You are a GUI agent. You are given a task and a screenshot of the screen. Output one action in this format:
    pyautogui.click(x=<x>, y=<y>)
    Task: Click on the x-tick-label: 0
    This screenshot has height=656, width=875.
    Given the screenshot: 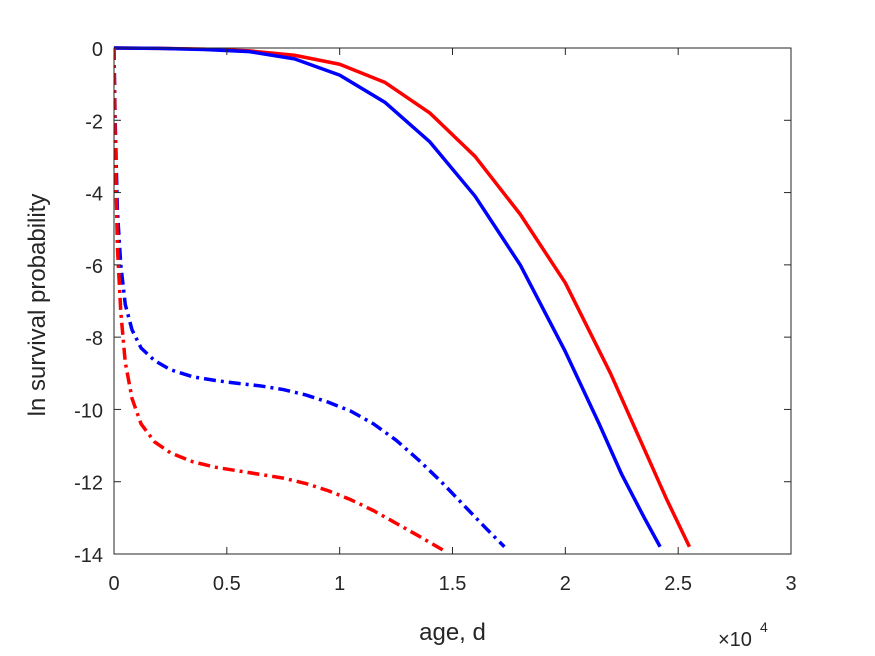 What is the action you would take?
    pyautogui.click(x=113, y=584)
    